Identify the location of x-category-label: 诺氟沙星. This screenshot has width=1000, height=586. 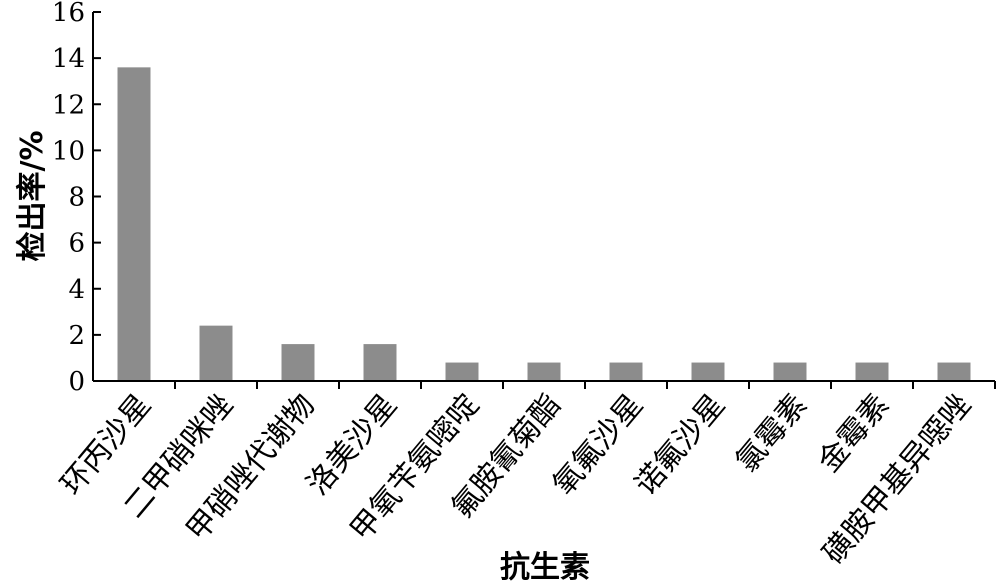
(680, 445).